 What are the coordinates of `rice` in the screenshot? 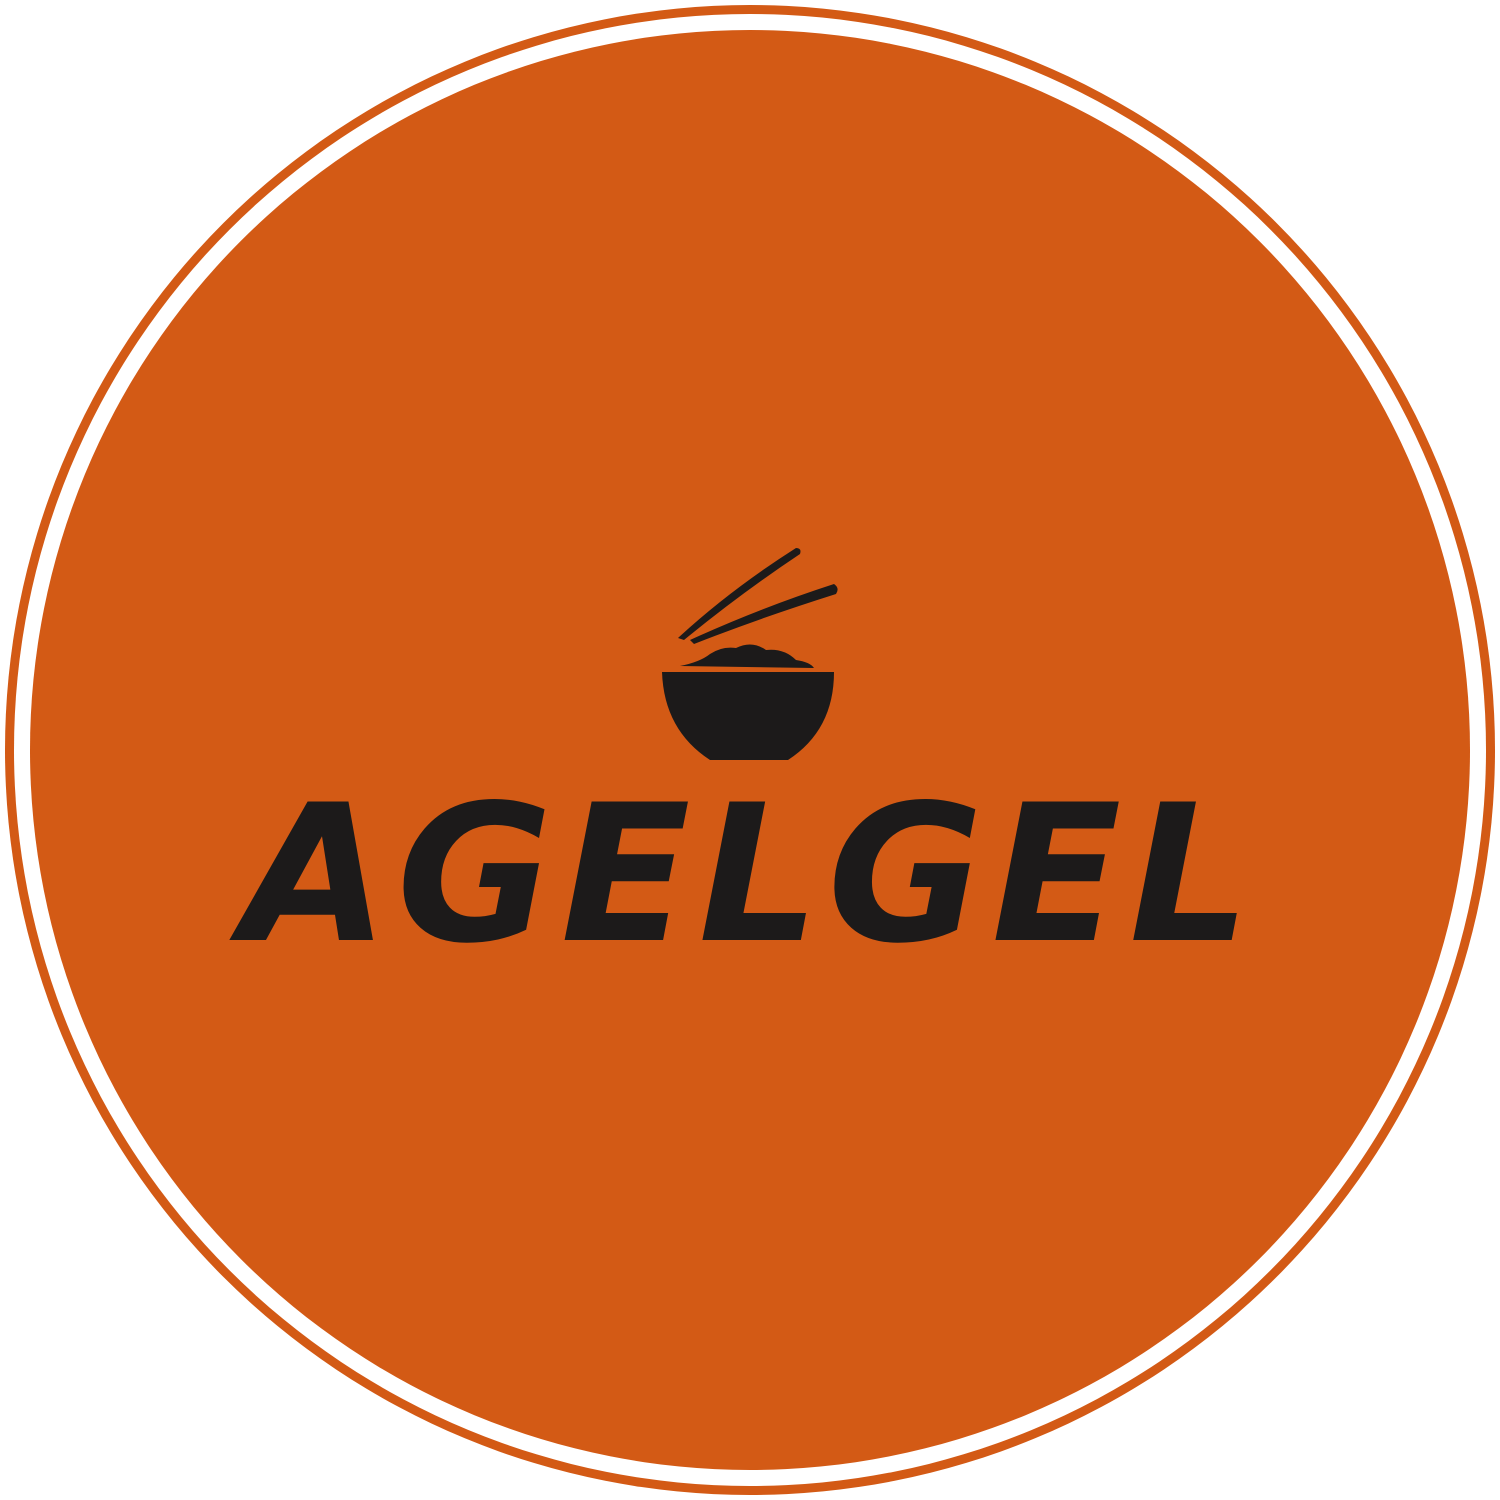 It's located at (747, 656).